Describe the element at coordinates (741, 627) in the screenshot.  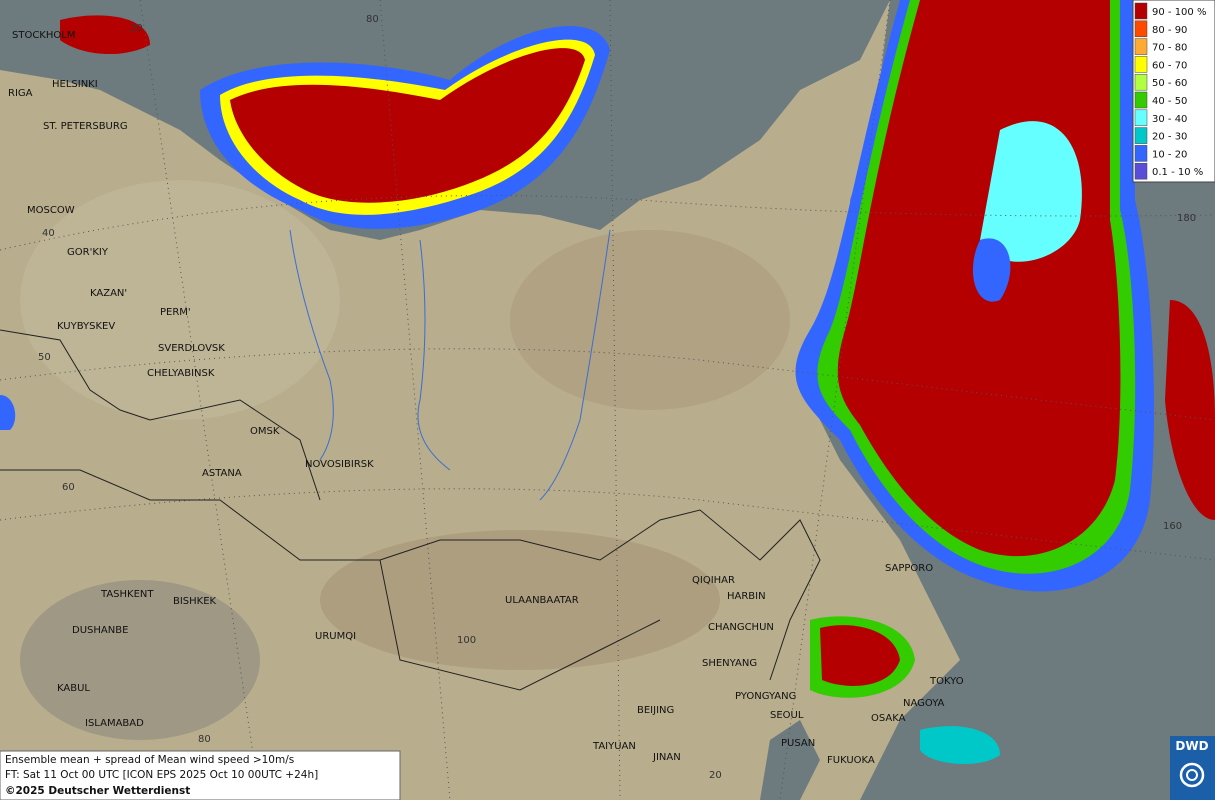
I see `city-label: CHANGCHUN` at that location.